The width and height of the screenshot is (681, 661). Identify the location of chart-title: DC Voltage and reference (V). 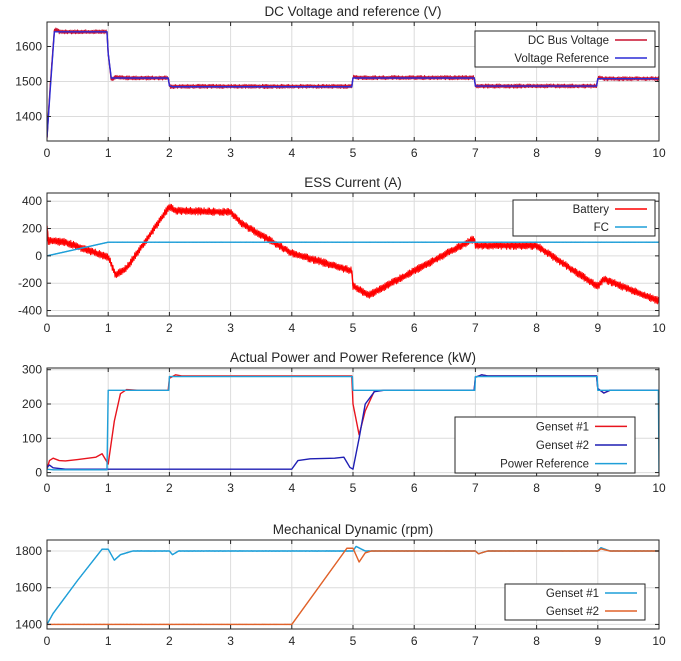
(352, 11).